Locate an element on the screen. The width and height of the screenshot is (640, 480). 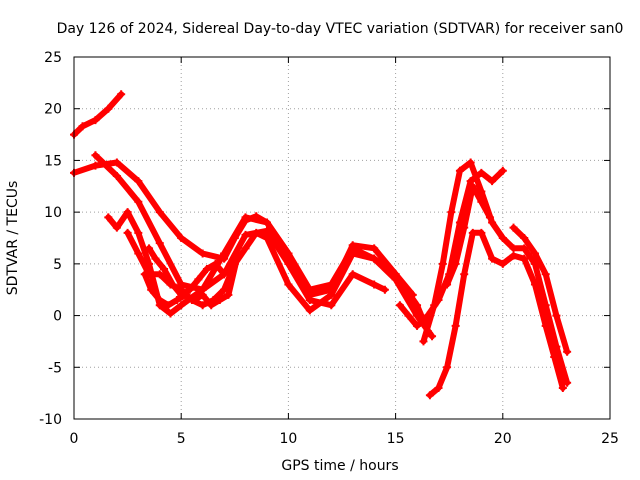
x-tick-label: 5 is located at coordinates (181, 439).